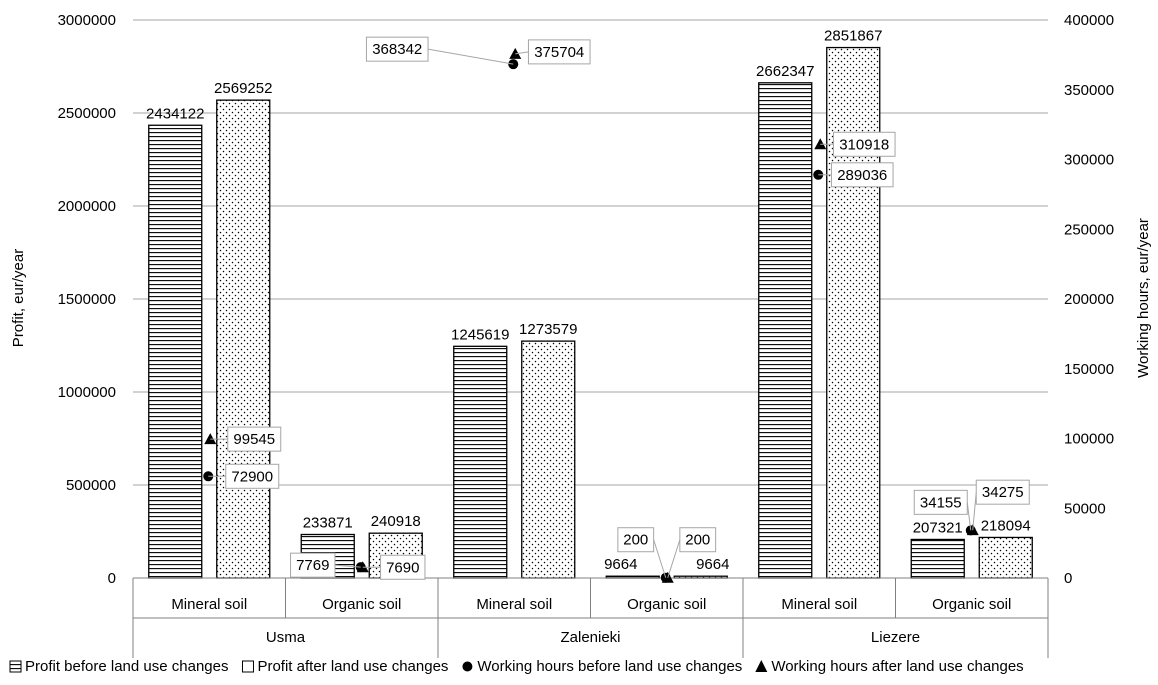  I want to click on marker-value-label: 99545, so click(254, 439).